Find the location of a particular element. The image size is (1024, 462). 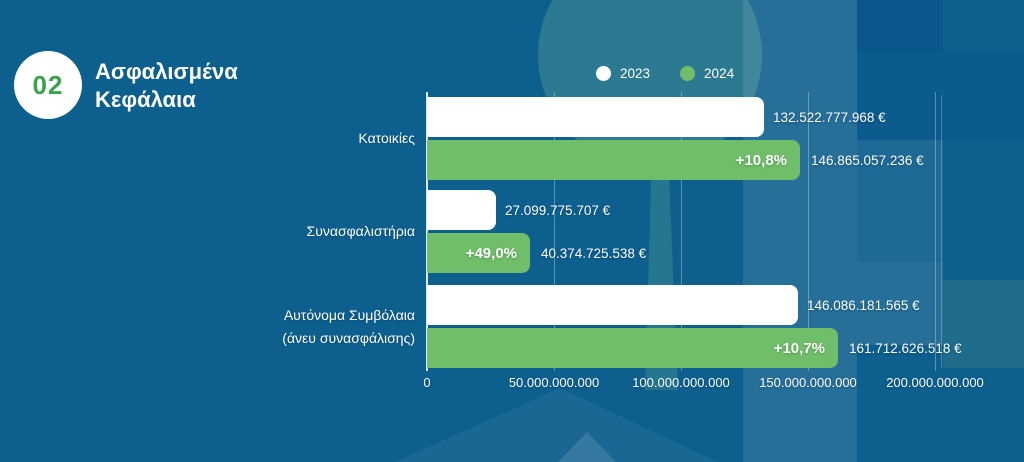

bar-2024-1: +10,8% is located at coordinates (613, 160).